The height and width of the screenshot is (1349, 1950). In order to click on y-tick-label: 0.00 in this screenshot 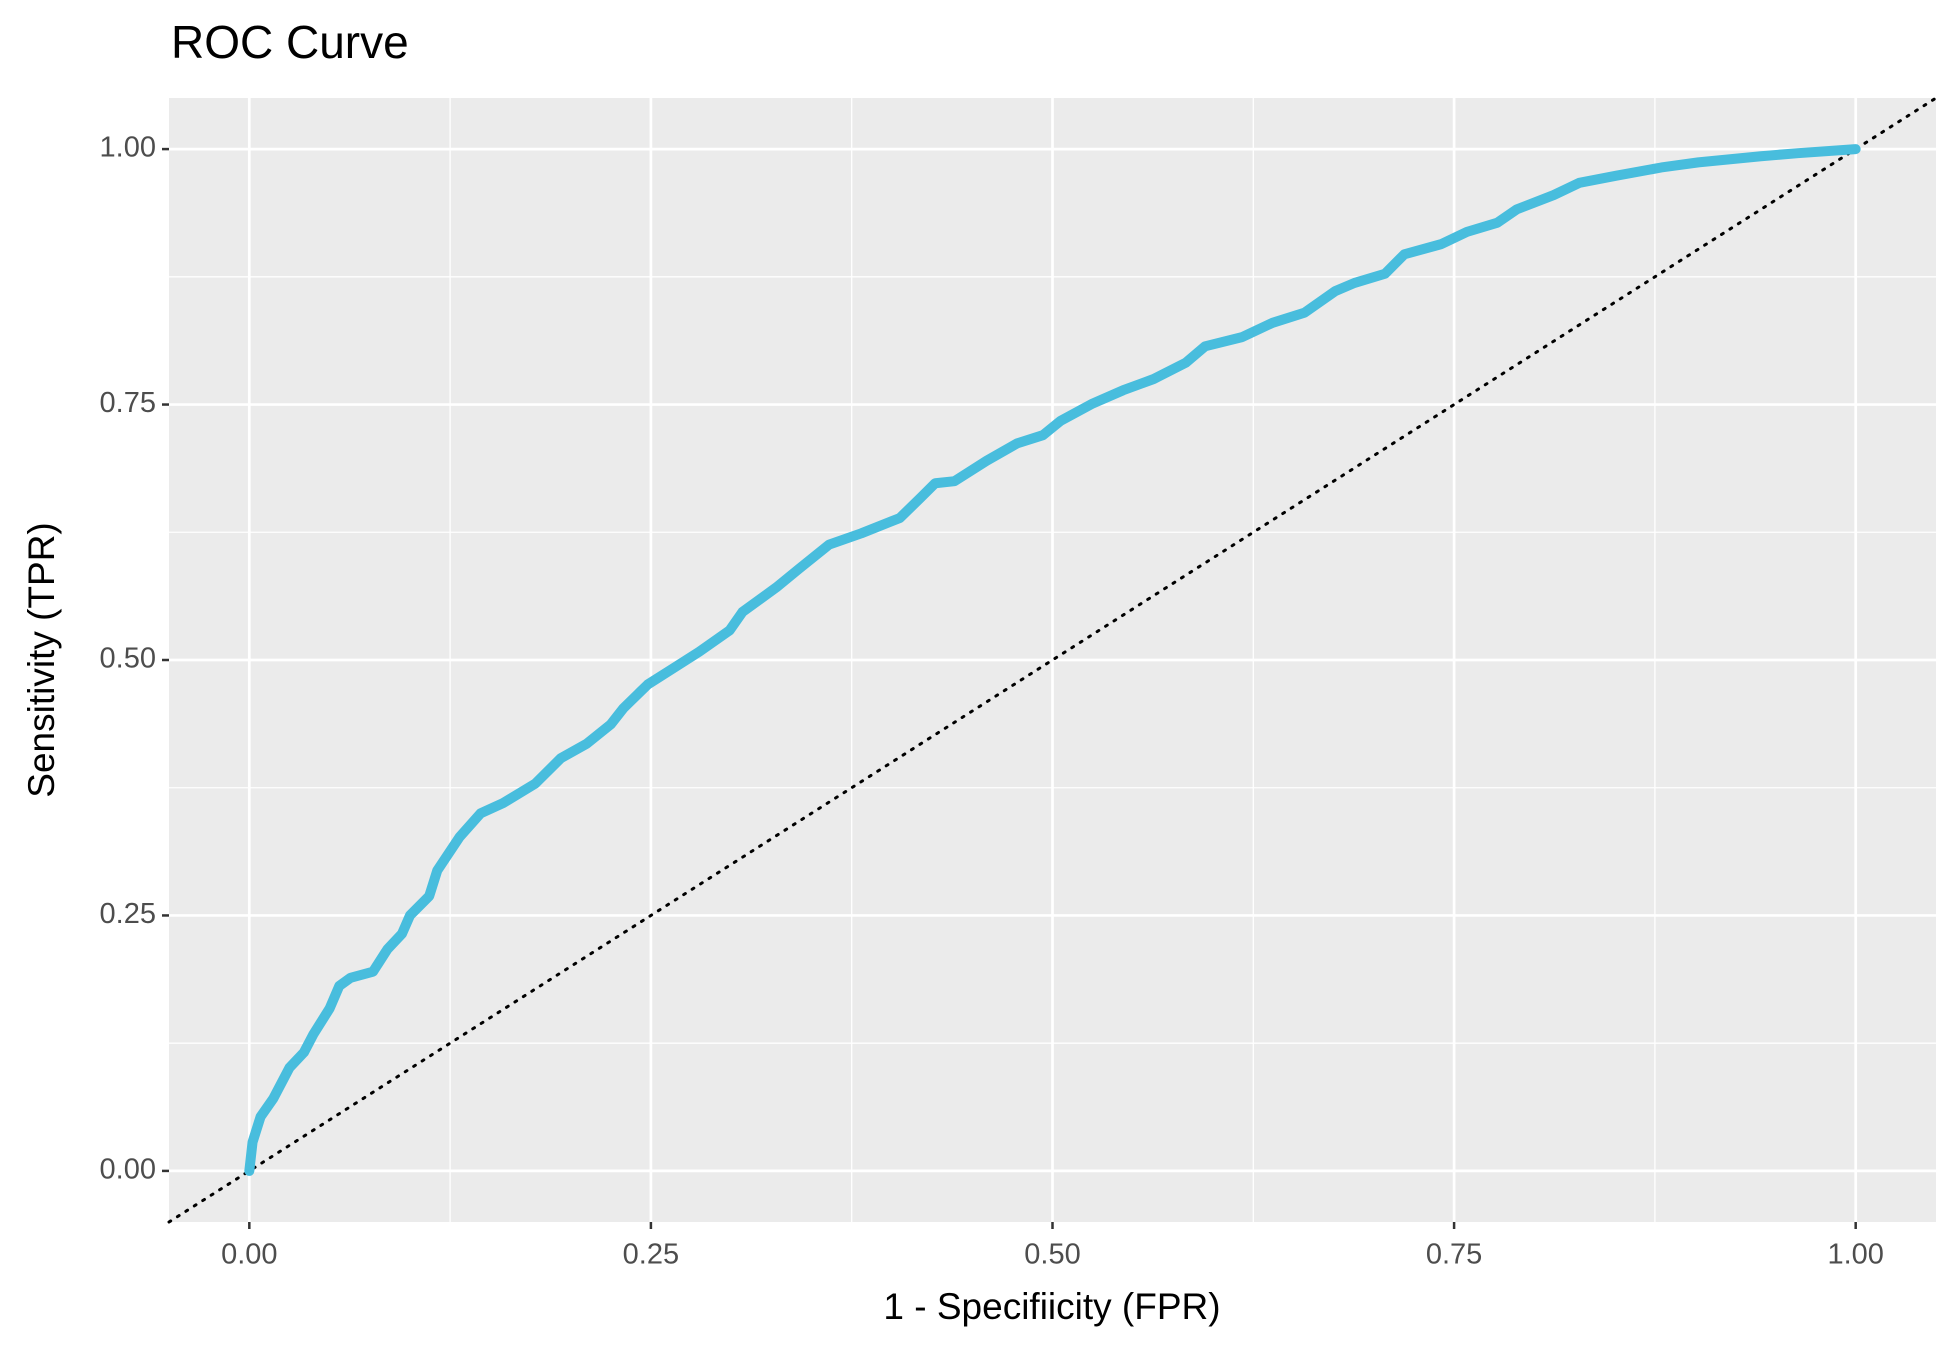, I will do `click(128, 1170)`.